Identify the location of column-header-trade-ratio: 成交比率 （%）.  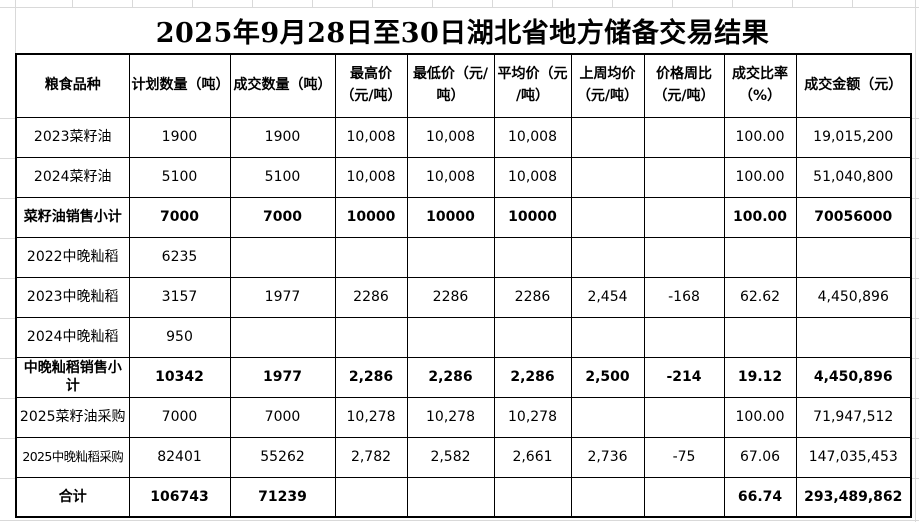
(760, 85).